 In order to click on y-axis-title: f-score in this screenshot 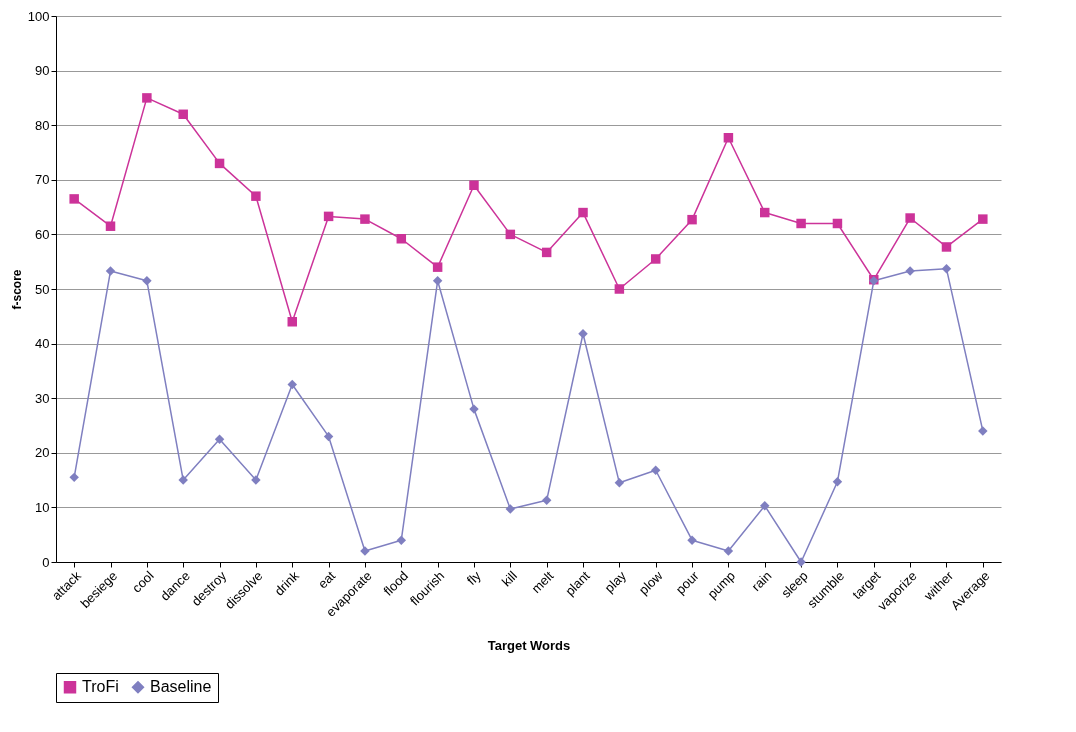, I will do `click(16, 289)`.